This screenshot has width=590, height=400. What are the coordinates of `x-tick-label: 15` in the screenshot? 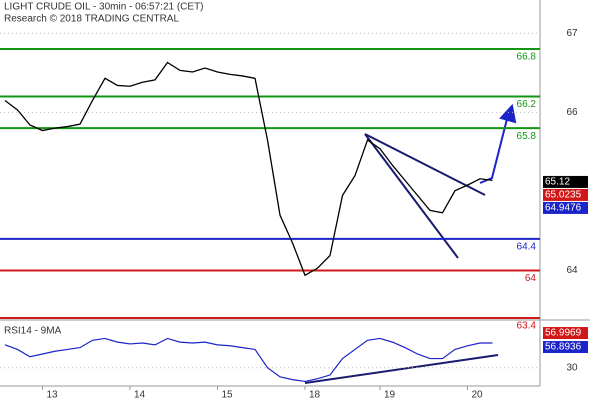 It's located at (228, 395).